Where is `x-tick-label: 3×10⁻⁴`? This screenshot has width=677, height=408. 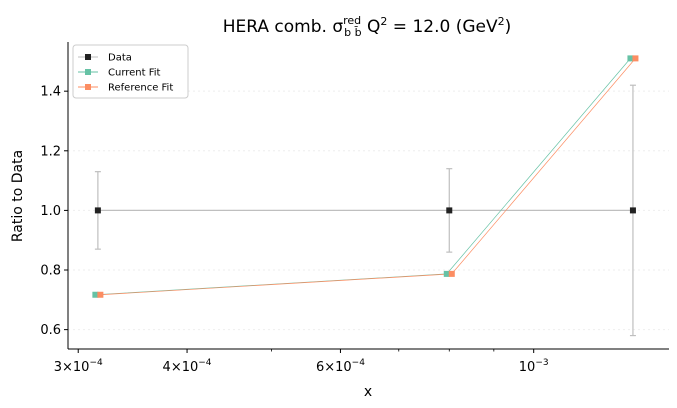
x-tick-label: 3×10⁻⁴ is located at coordinates (78, 366).